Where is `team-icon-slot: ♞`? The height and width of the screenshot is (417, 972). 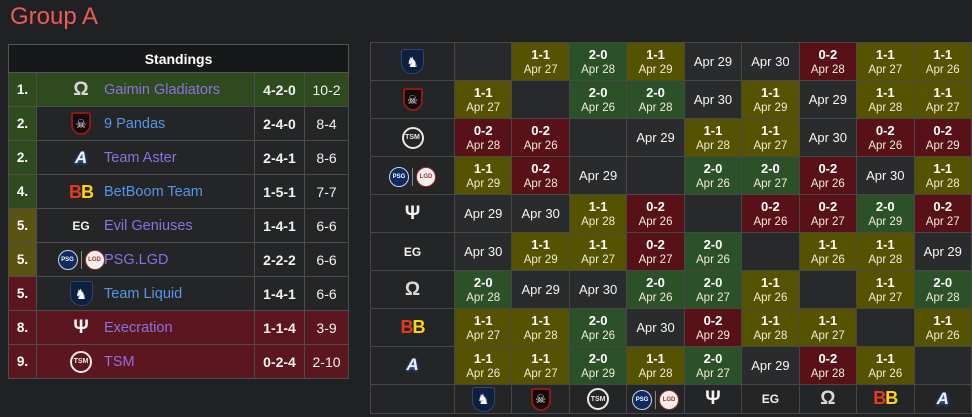 team-icon-slot: ♞ is located at coordinates (81, 293).